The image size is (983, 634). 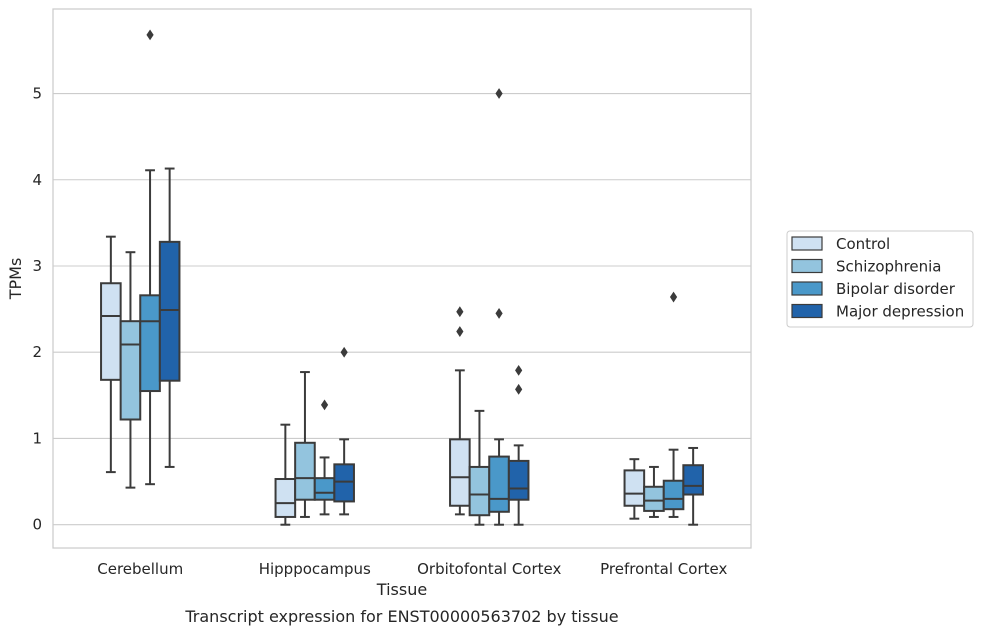 I want to click on y-axis-title: TPMs, so click(x=15, y=279).